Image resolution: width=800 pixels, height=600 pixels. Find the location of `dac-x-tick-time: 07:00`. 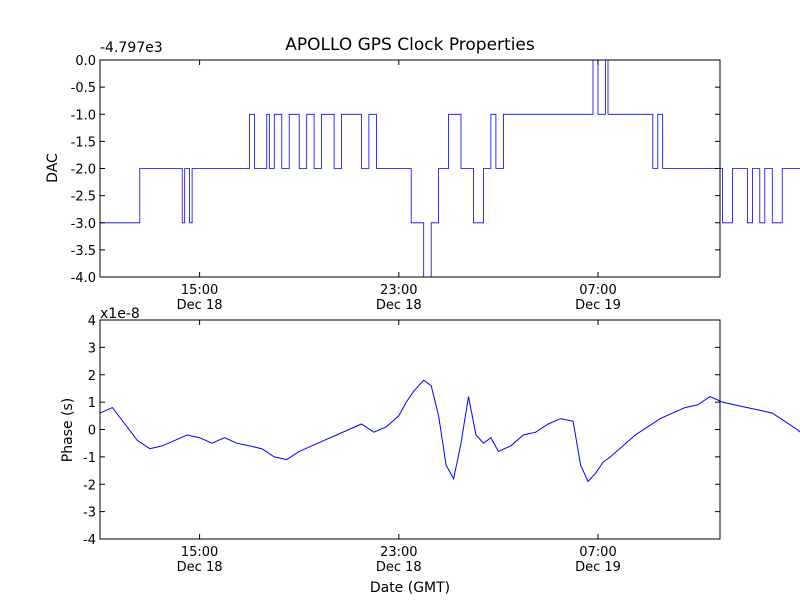

dac-x-tick-time: 07:00 is located at coordinates (597, 290).